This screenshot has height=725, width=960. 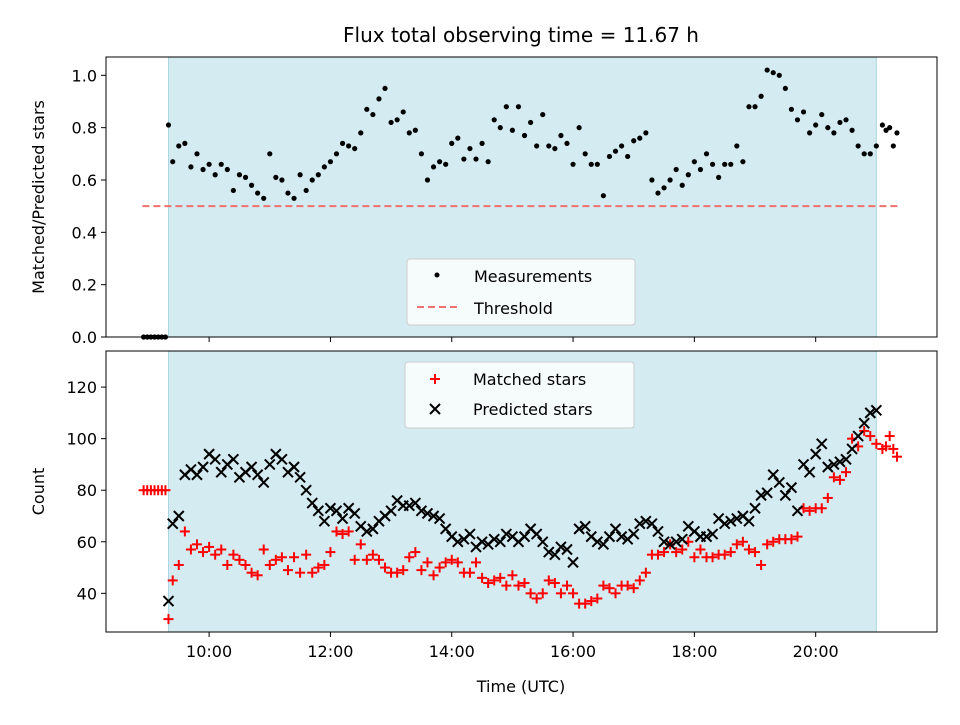 What do you see at coordinates (81, 387) in the screenshot?
I see `y-tick-label: 120` at bounding box center [81, 387].